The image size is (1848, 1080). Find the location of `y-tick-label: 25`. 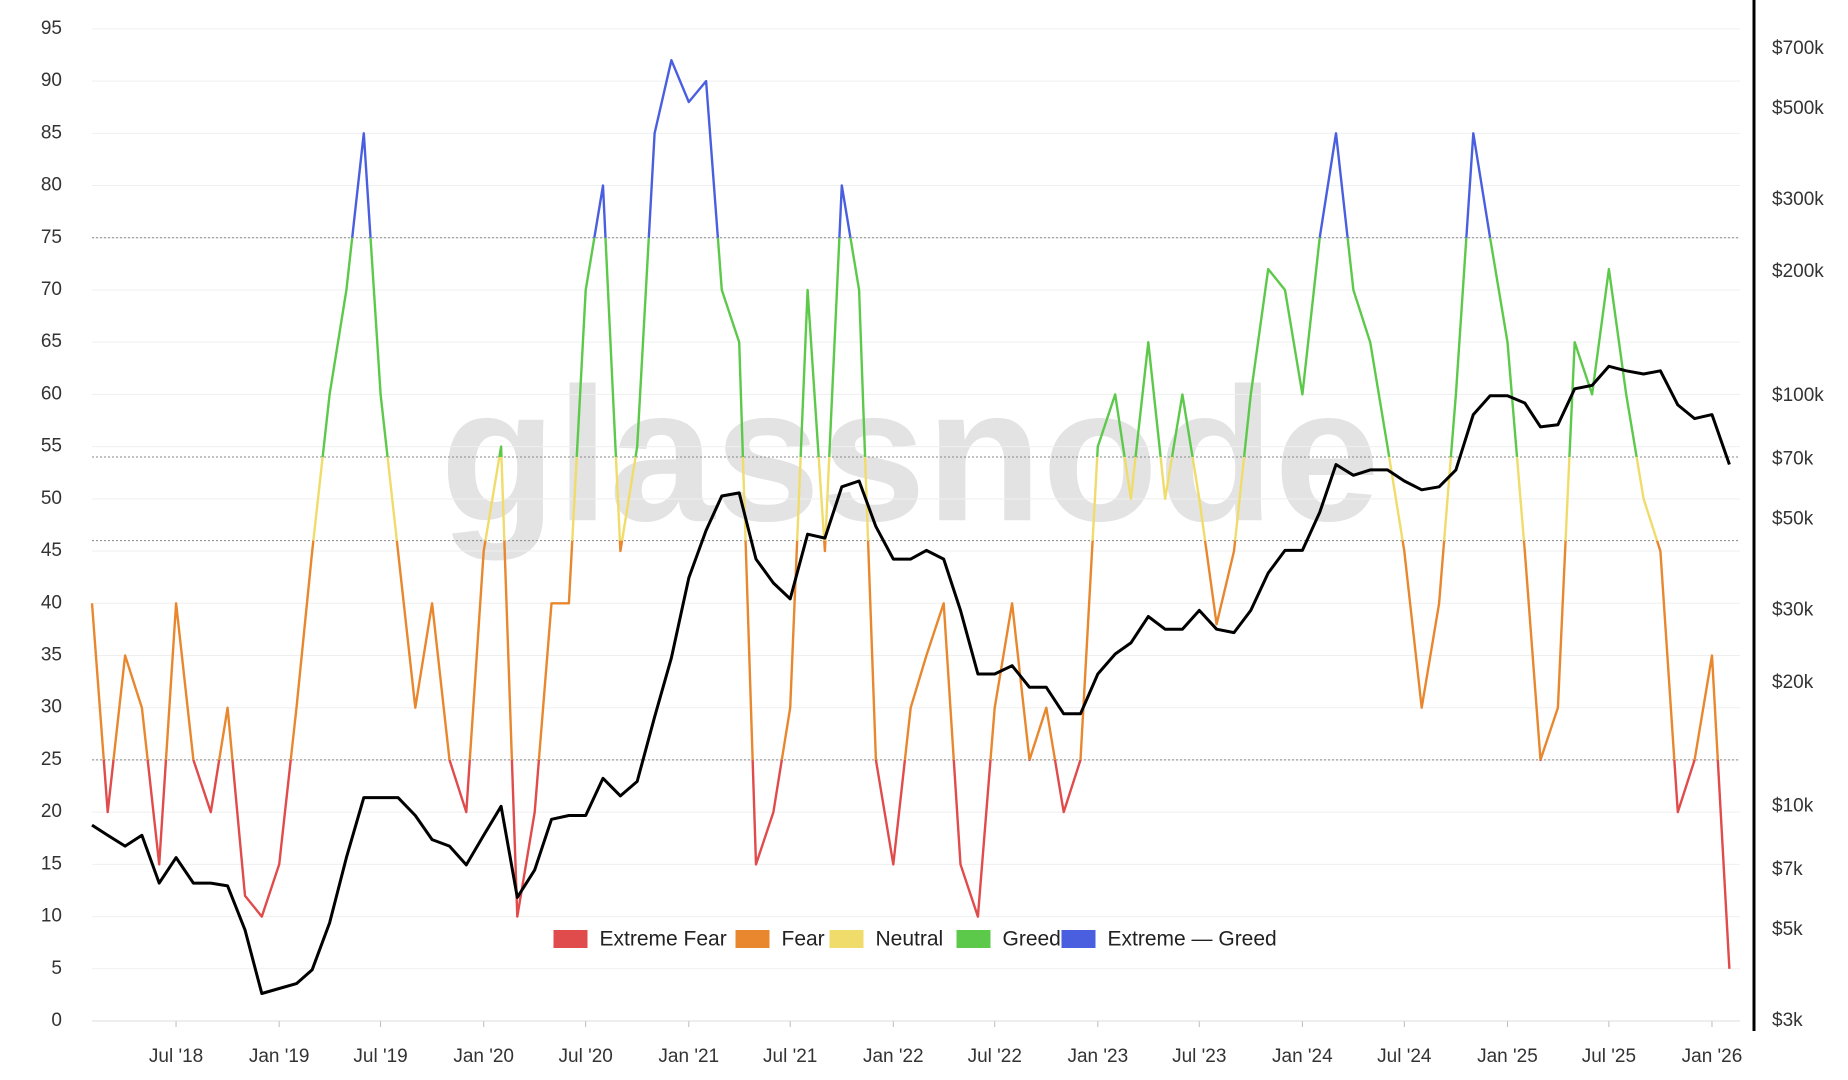

y-tick-label: 25 is located at coordinates (51, 759).